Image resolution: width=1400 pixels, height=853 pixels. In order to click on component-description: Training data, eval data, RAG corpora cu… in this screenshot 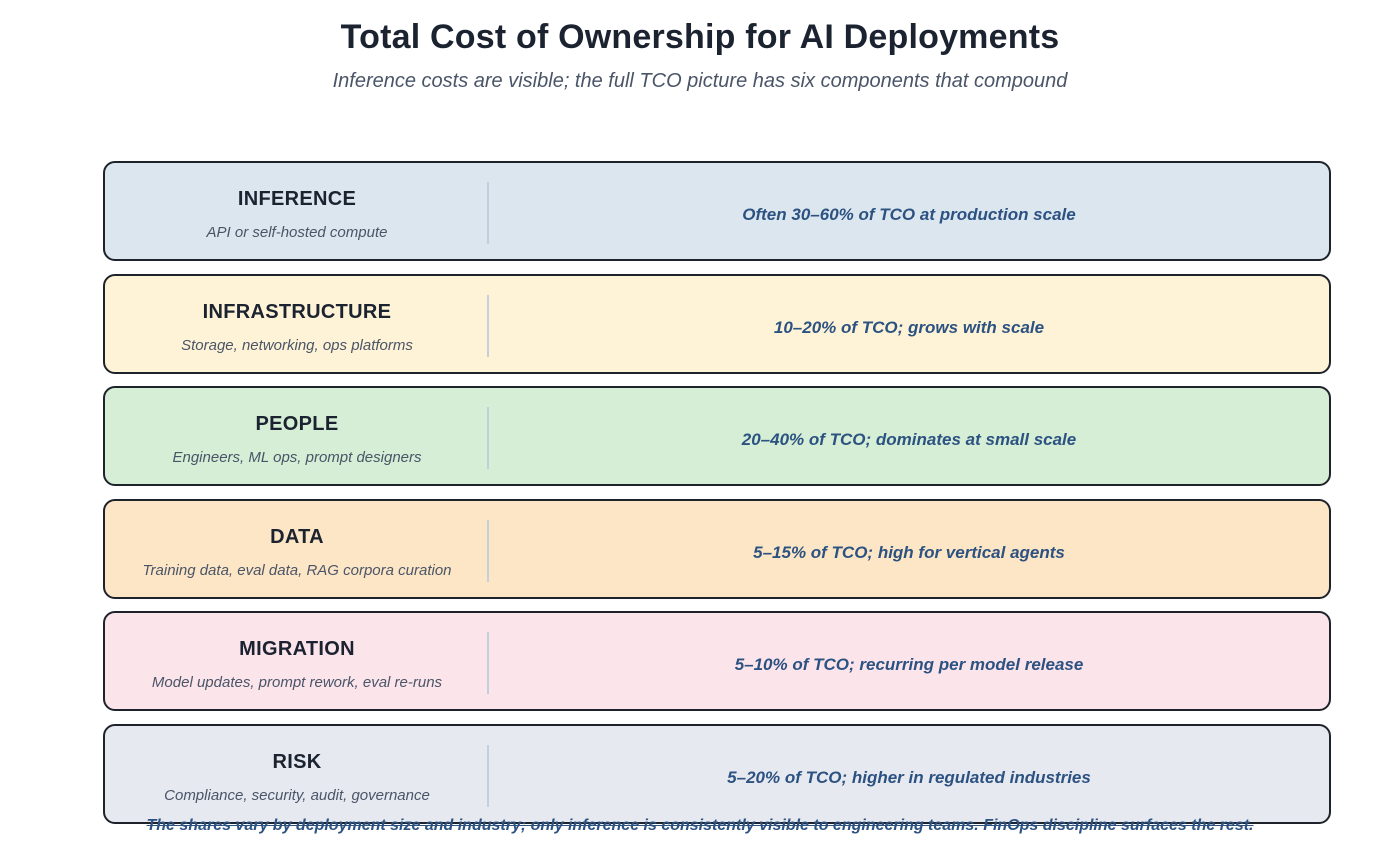, I will do `click(297, 570)`.